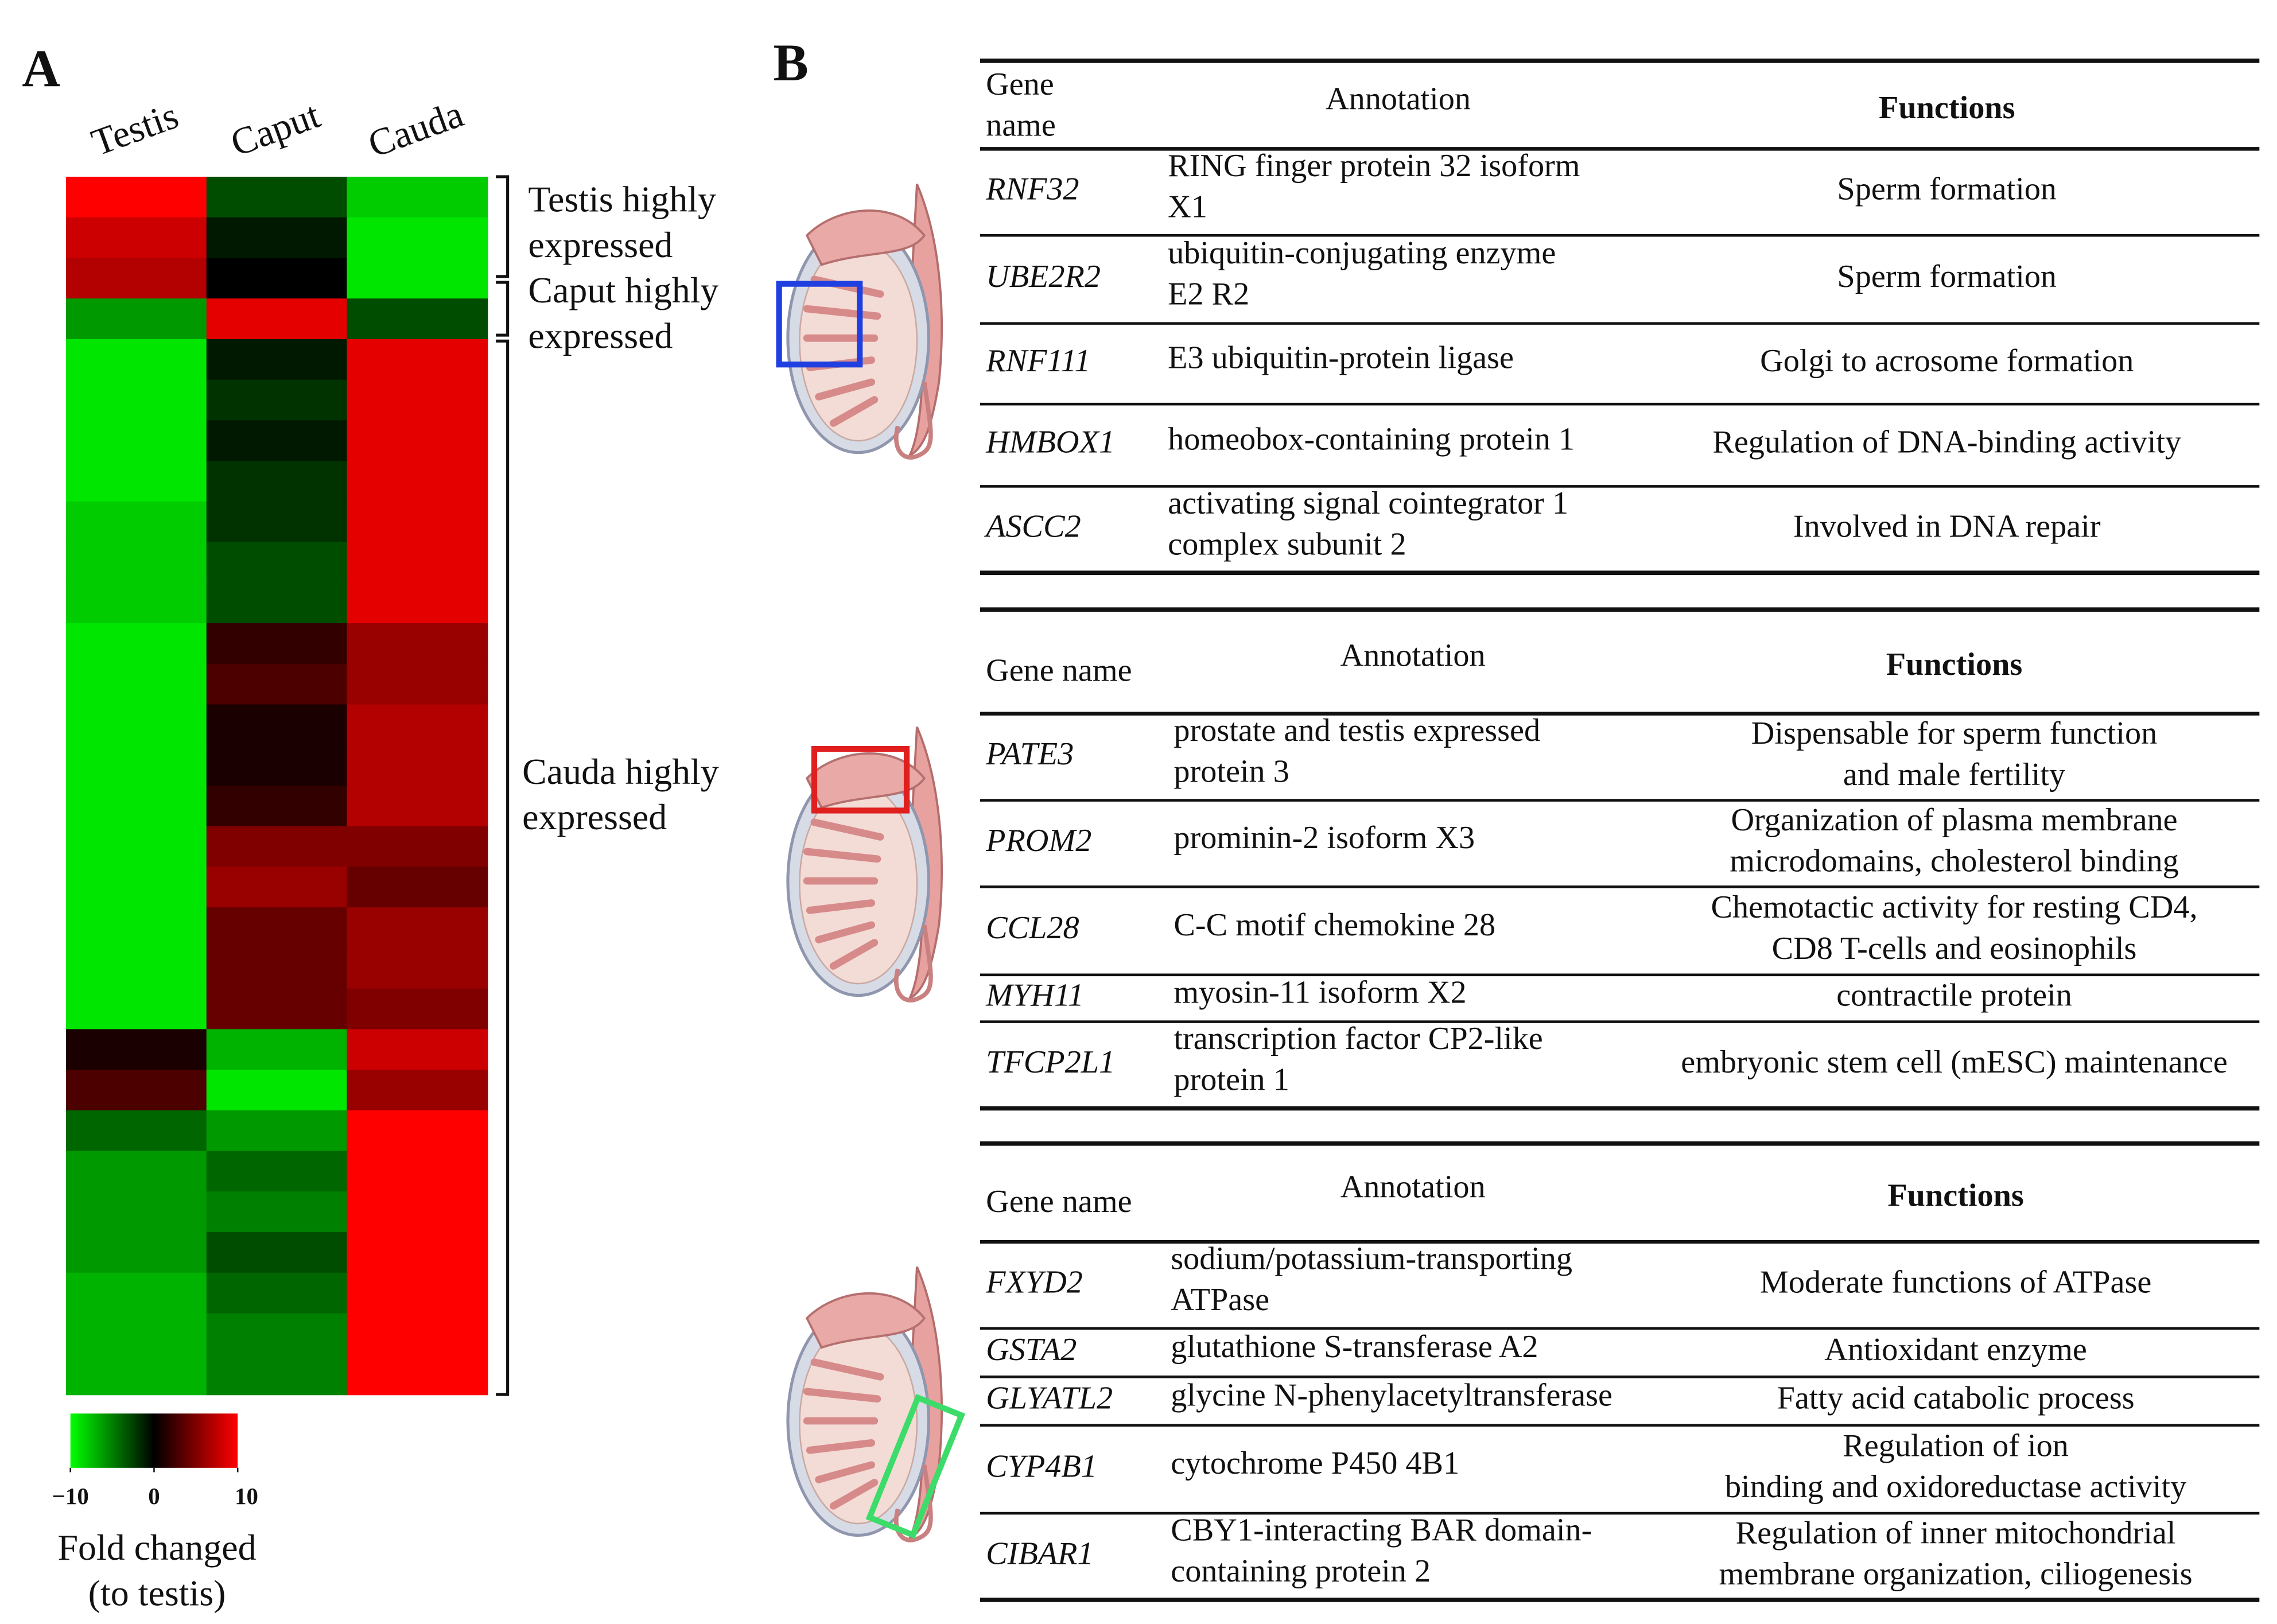 Image resolution: width=2277 pixels, height=1624 pixels. Describe the element at coordinates (1956, 1574) in the screenshot. I see `cell-text: membrane organization, ciliogenesis` at that location.